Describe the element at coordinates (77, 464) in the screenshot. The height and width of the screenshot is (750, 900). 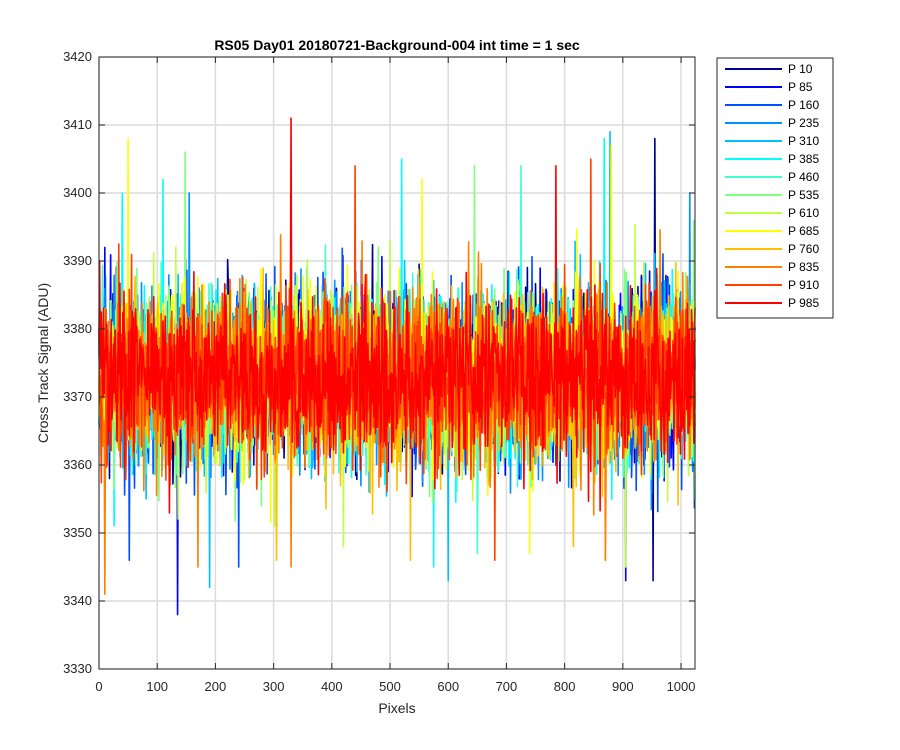
I see `y-tick-label: 3360` at that location.